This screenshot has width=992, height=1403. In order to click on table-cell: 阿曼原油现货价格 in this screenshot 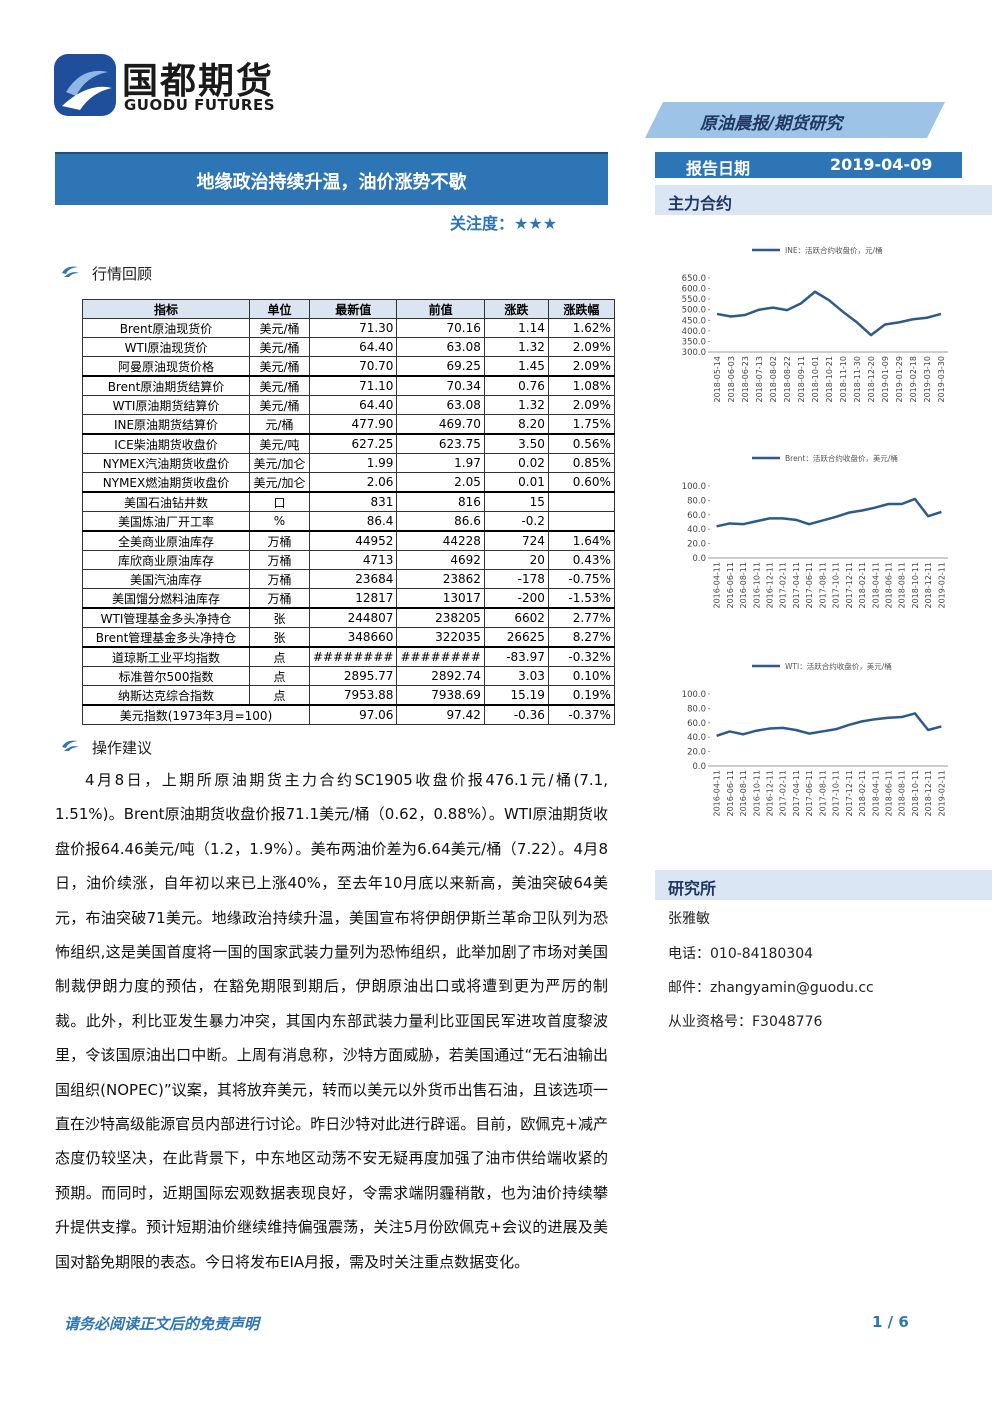, I will do `click(166, 366)`.